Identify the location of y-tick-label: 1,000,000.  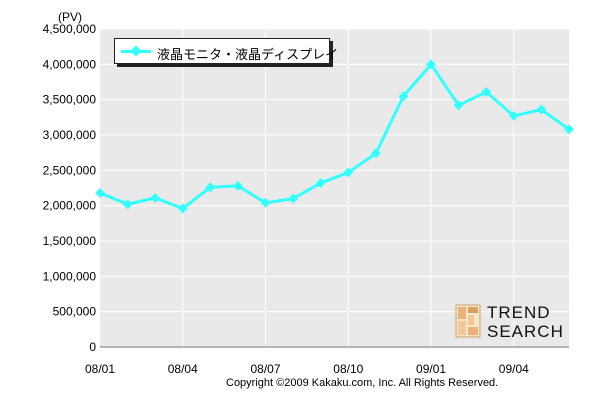
(70, 276).